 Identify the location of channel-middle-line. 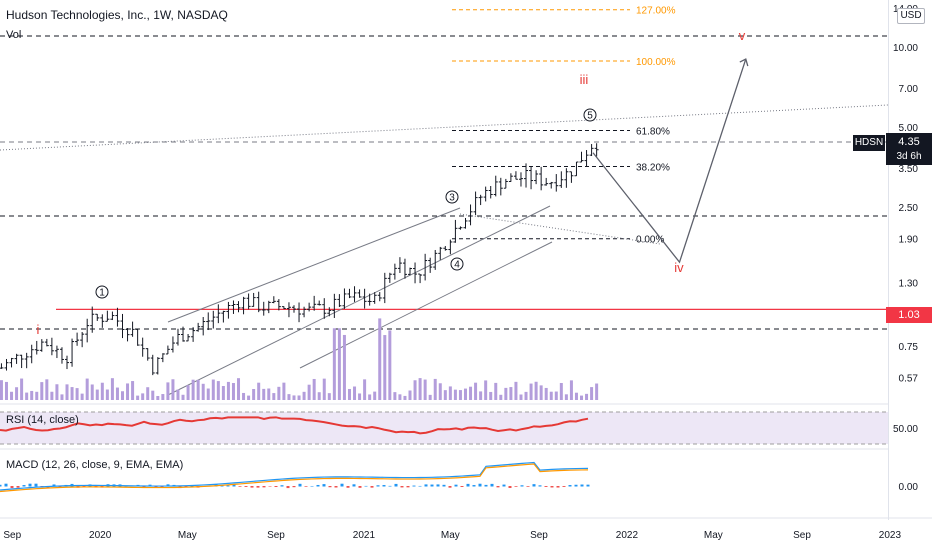
(359, 300).